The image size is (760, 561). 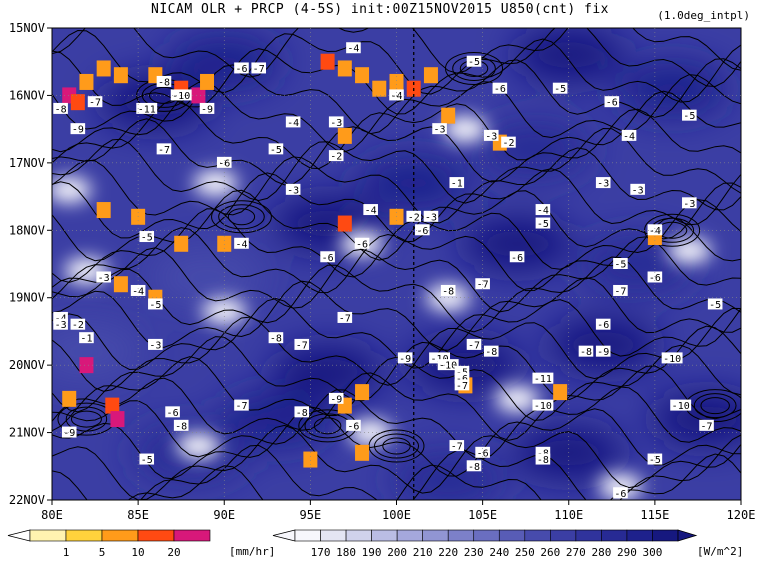 I want to click on precip-colorbar-label: 20, so click(x=173, y=552).